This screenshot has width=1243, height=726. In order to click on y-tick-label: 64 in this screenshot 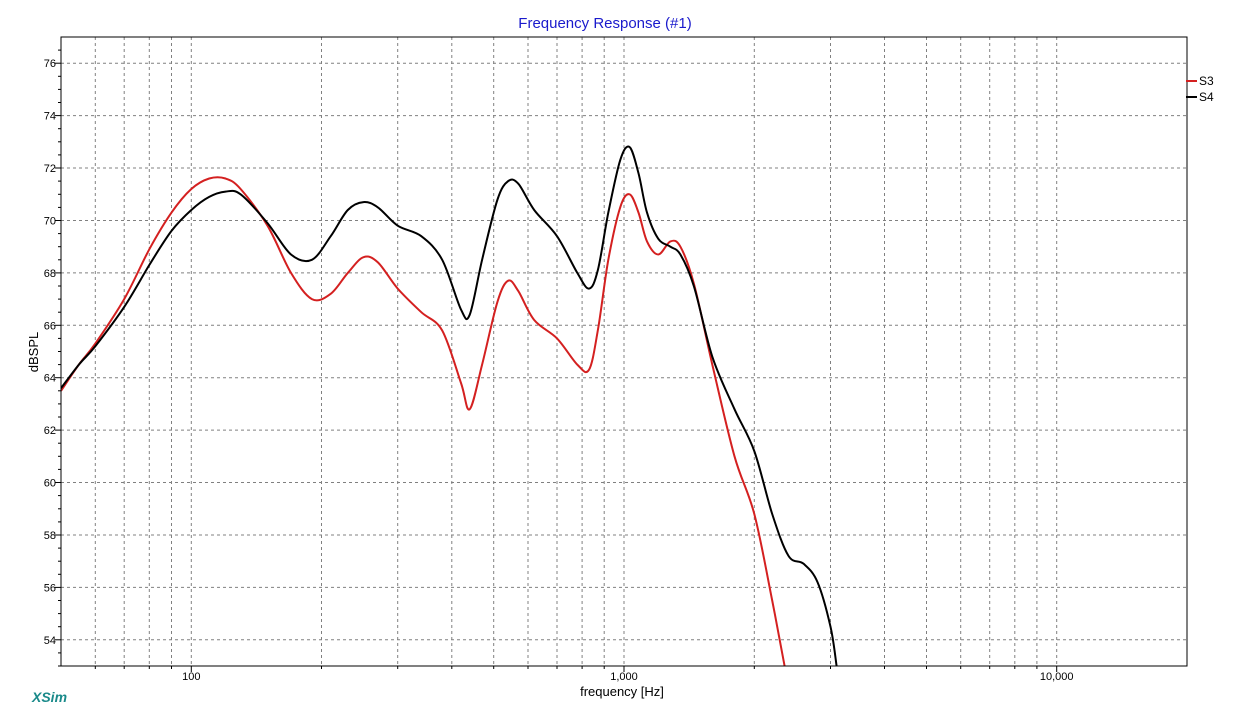, I will do `click(50, 379)`.